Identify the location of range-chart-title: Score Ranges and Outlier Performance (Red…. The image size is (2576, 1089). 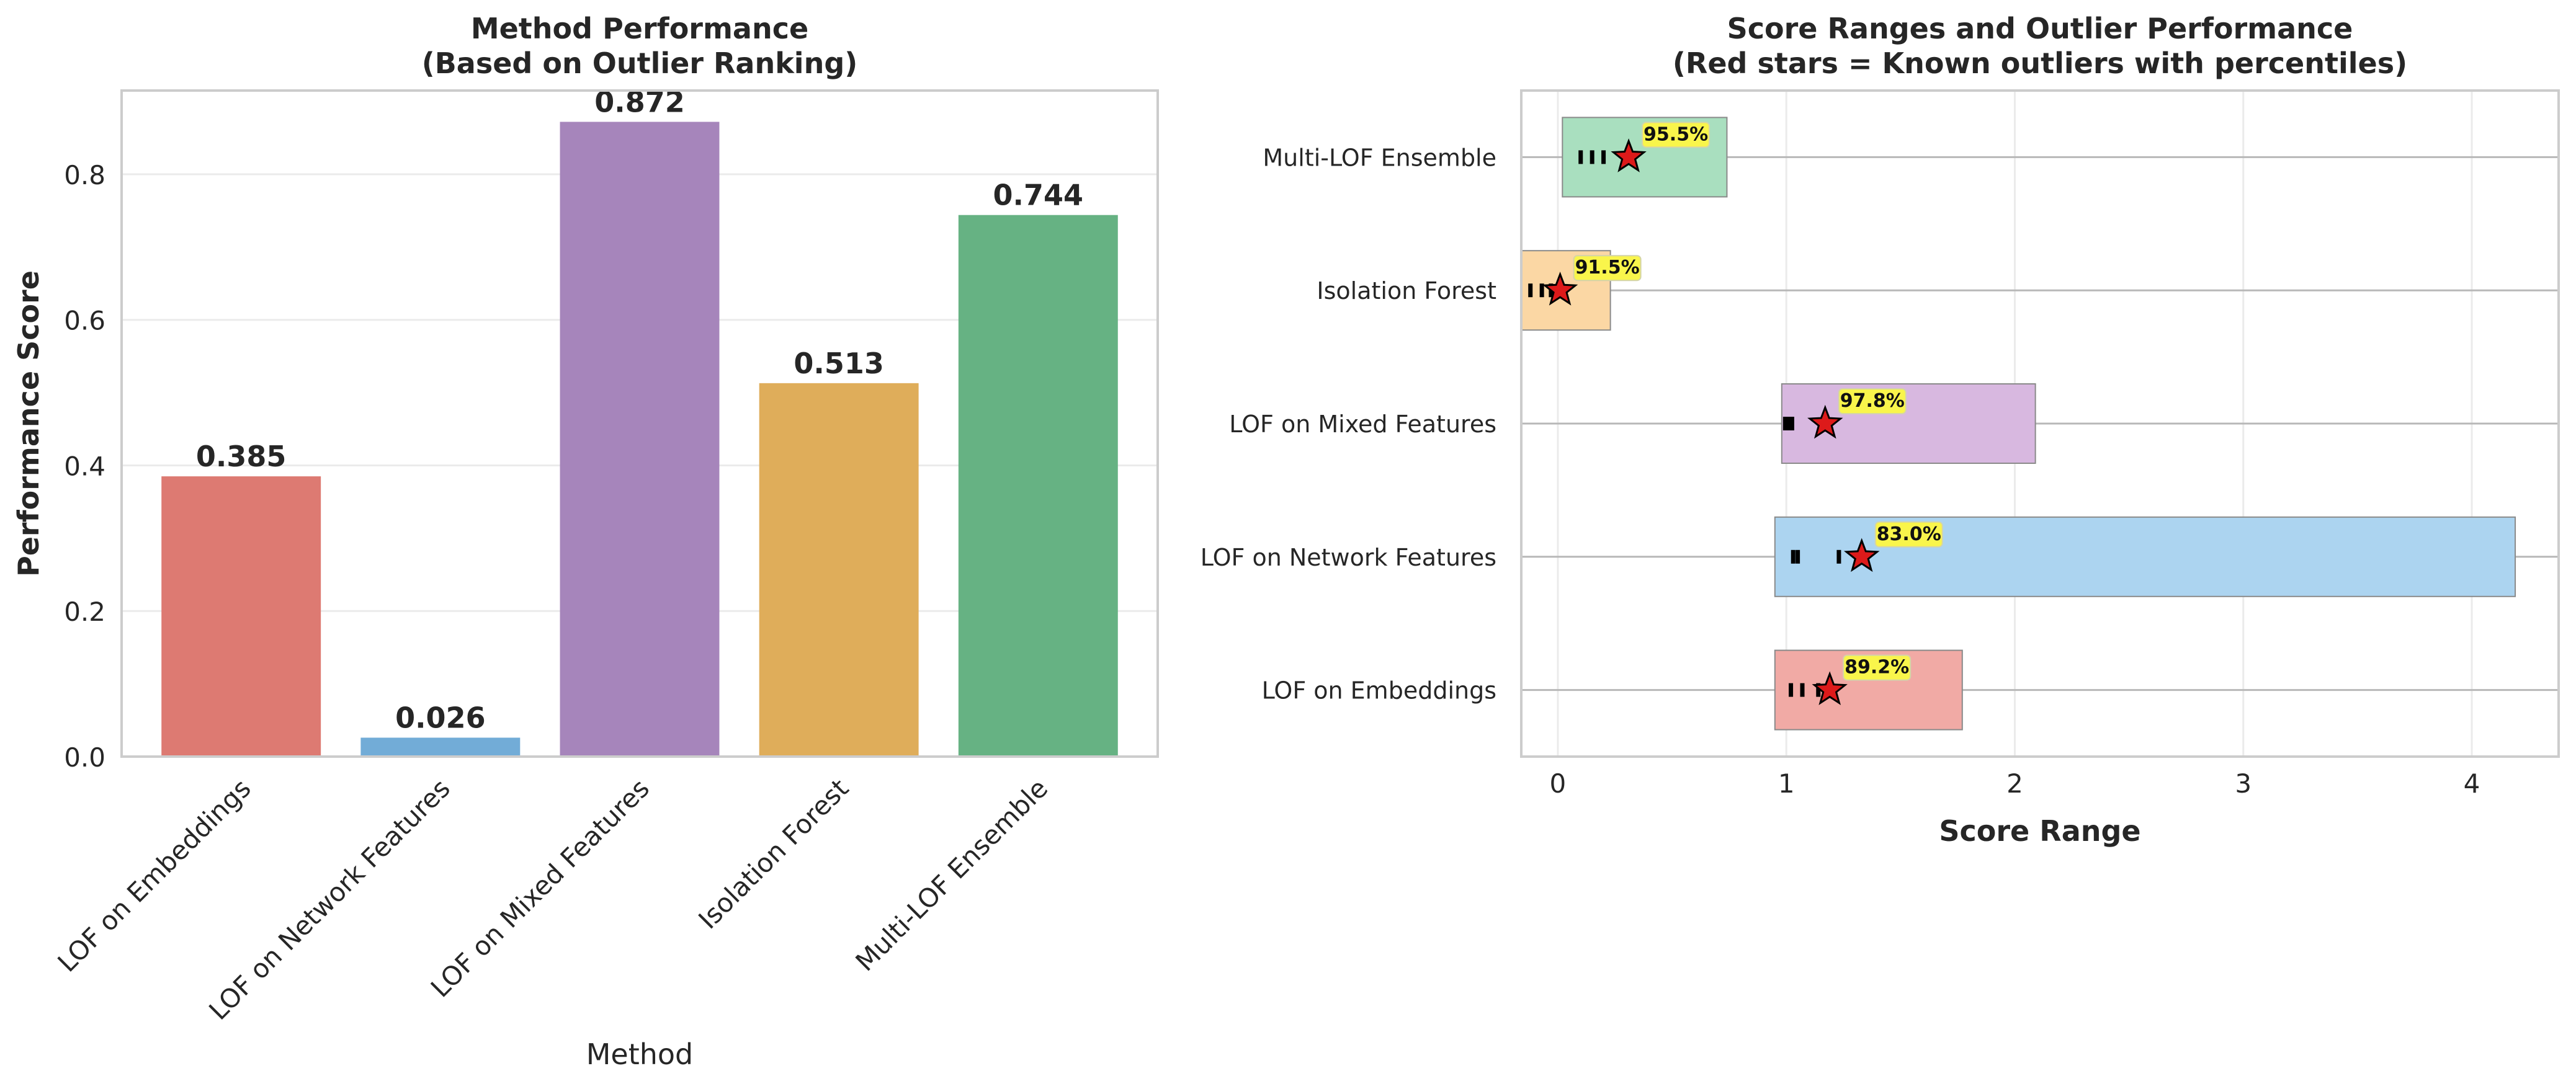
(2040, 46).